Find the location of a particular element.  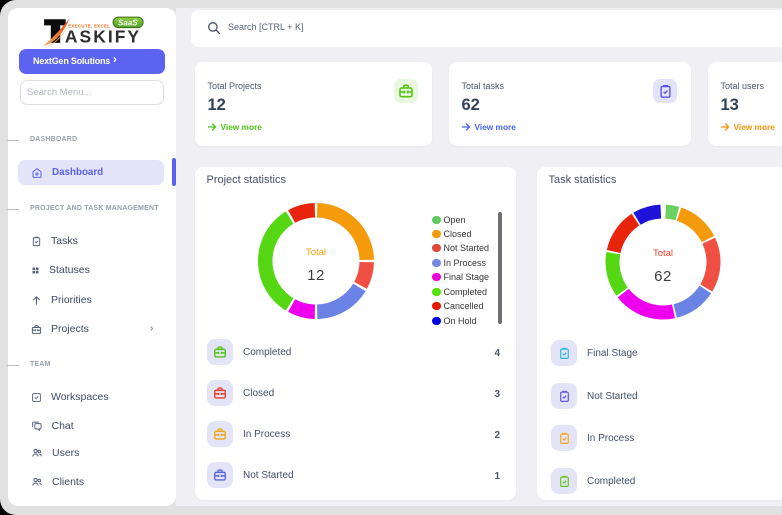

svg-text: SaaS is located at coordinates (128, 22).